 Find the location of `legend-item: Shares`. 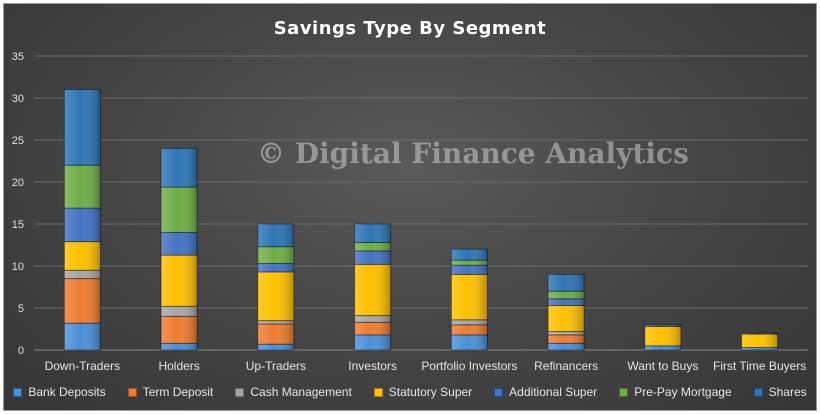

legend-item: Shares is located at coordinates (780, 392).